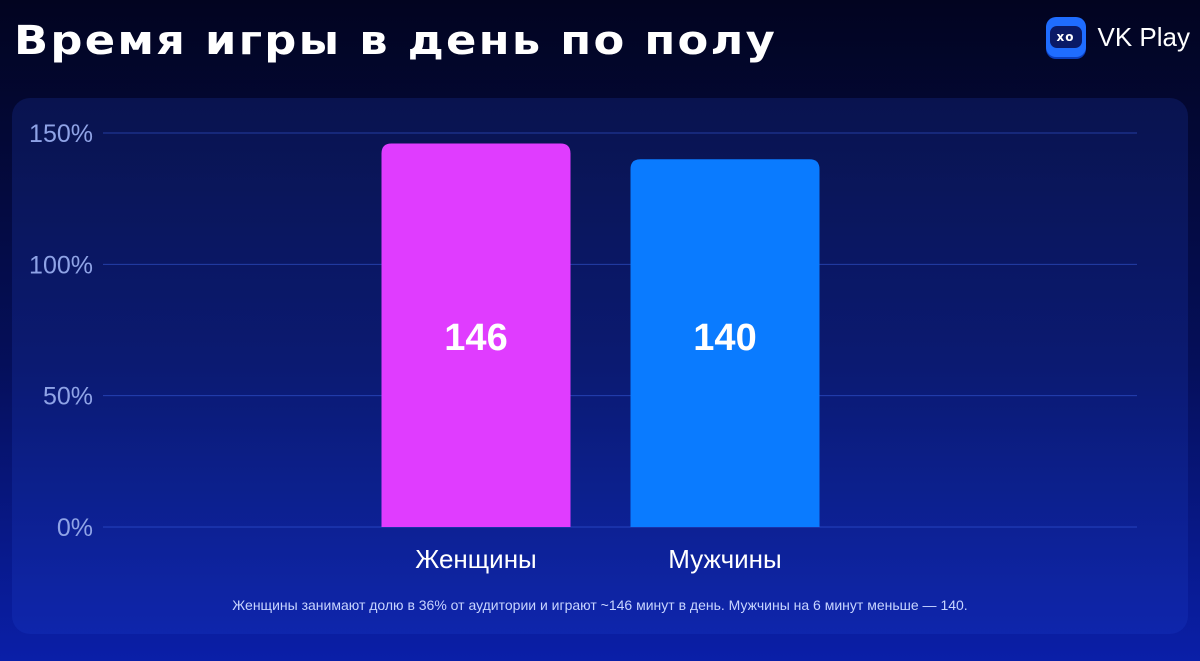 The height and width of the screenshot is (661, 1200). I want to click on brand: xo VK Play, so click(1118, 37).